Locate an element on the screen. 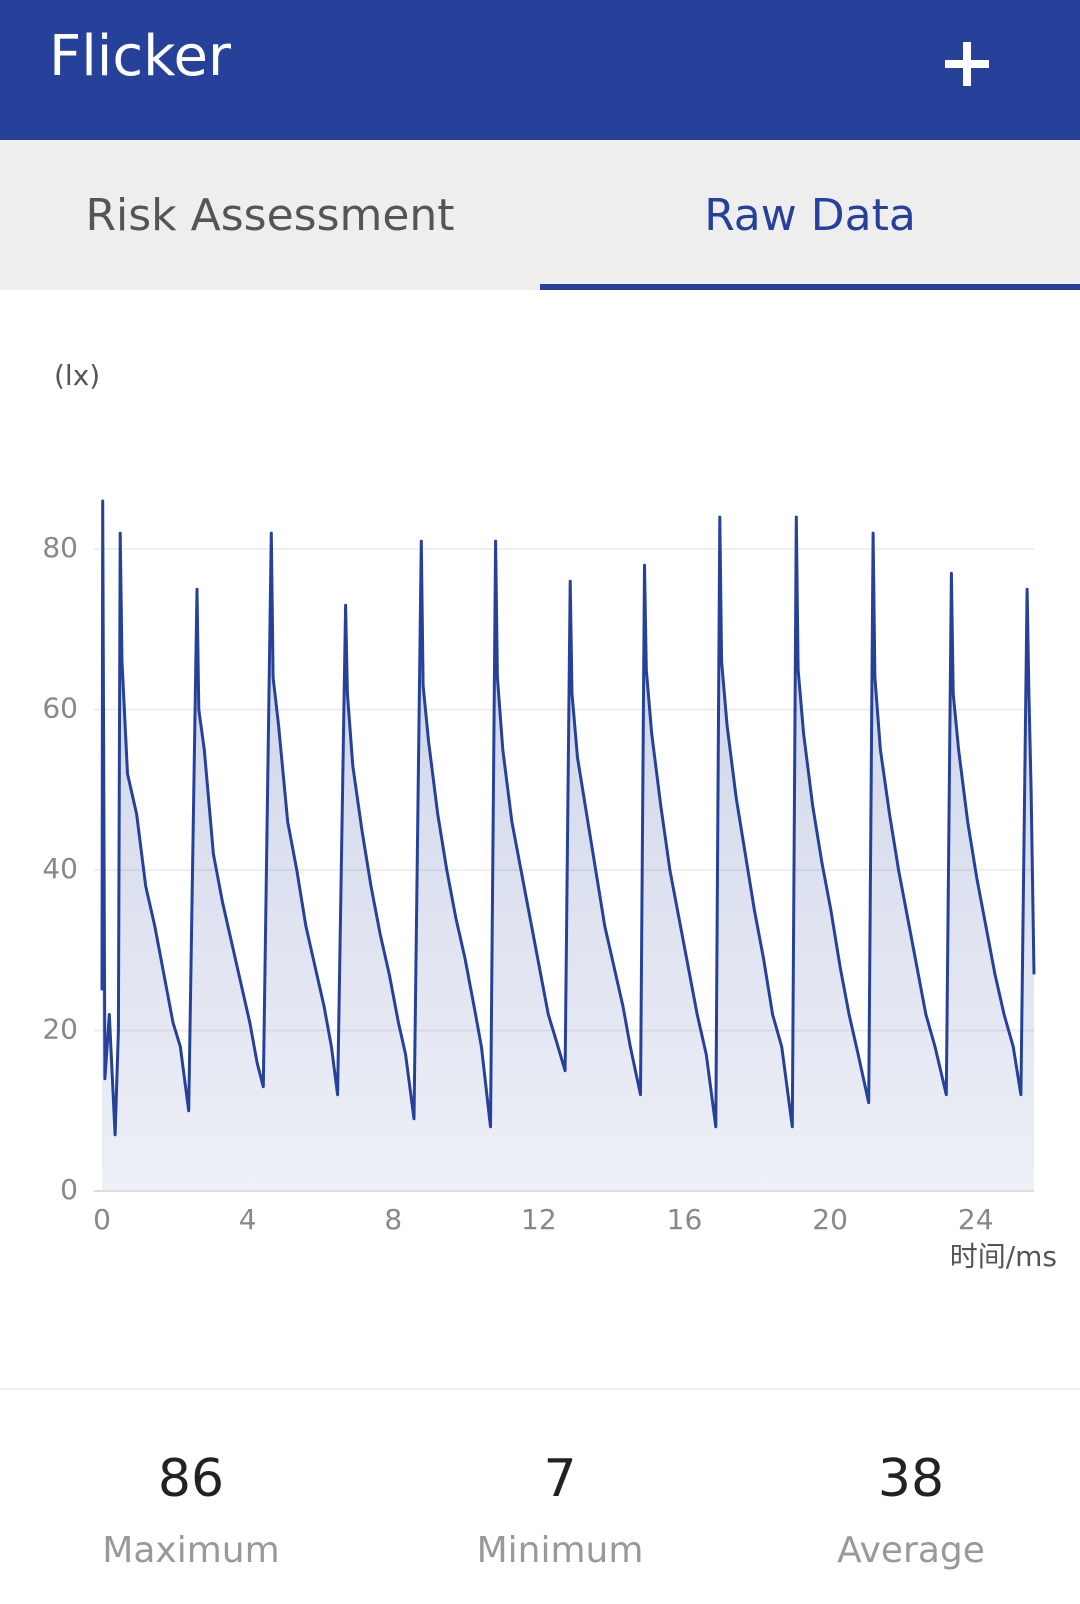  y-tick-label: 60 is located at coordinates (60, 708).